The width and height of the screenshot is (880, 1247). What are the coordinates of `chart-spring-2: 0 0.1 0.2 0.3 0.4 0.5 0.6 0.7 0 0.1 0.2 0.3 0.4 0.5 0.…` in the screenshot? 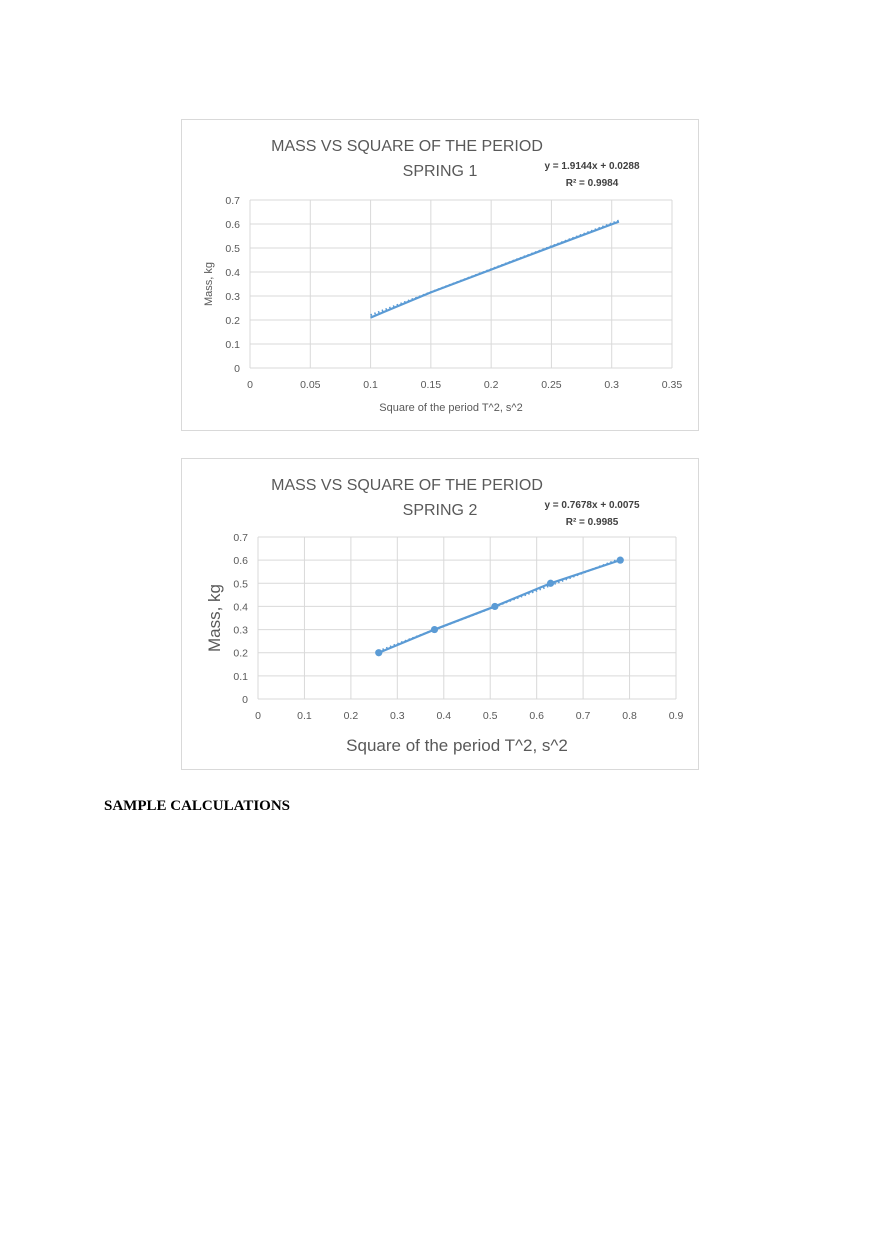 It's located at (440, 614).